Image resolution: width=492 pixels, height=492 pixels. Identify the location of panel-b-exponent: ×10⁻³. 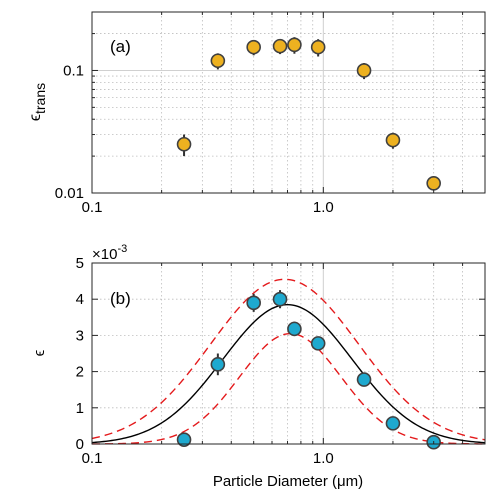
(109, 253).